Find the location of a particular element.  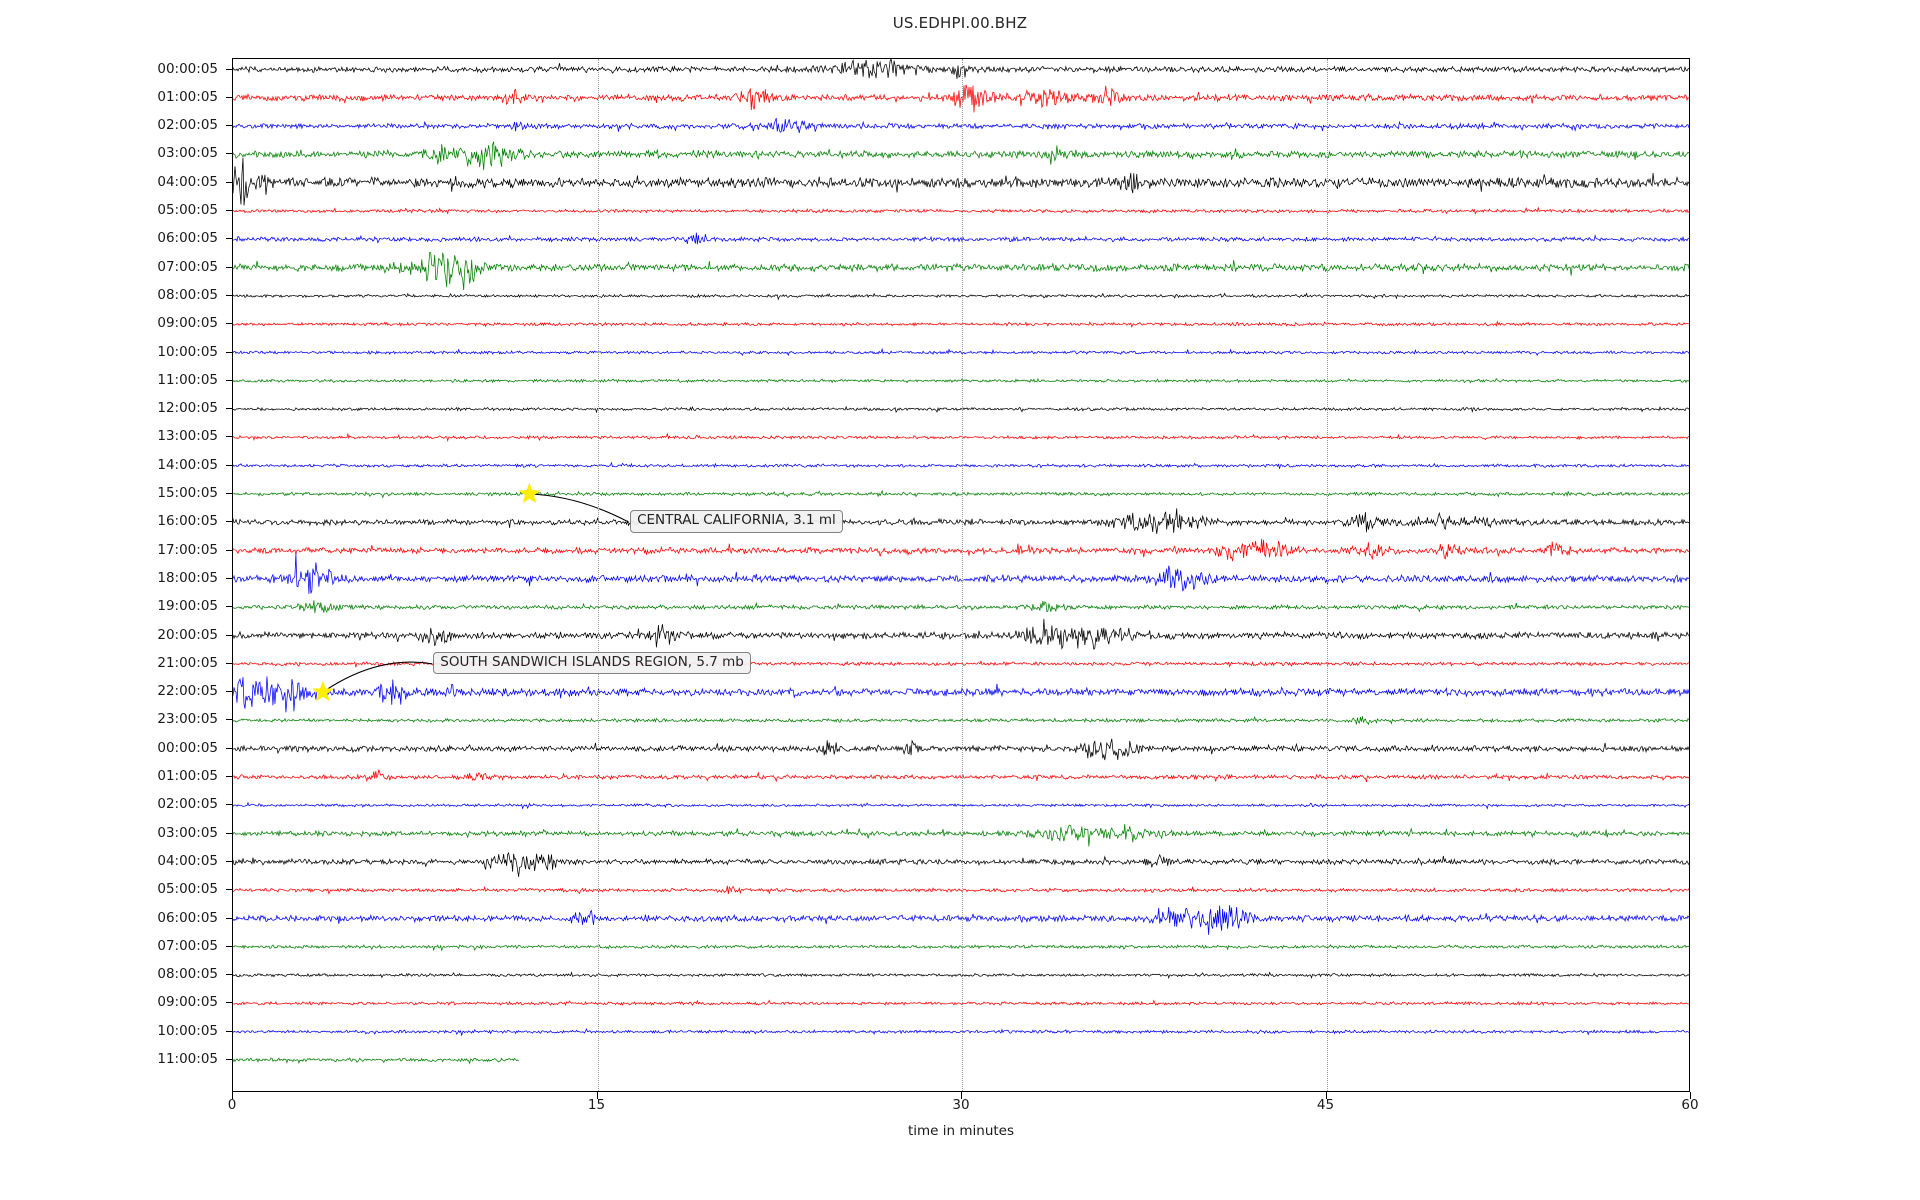

hour-label-32: 08:00:05 is located at coordinates (187, 974).